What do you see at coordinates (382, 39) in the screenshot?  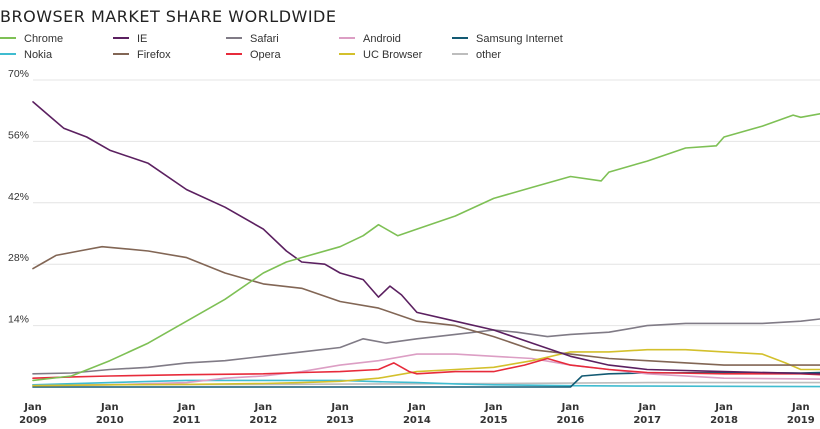 I see `legend-label: Android` at bounding box center [382, 39].